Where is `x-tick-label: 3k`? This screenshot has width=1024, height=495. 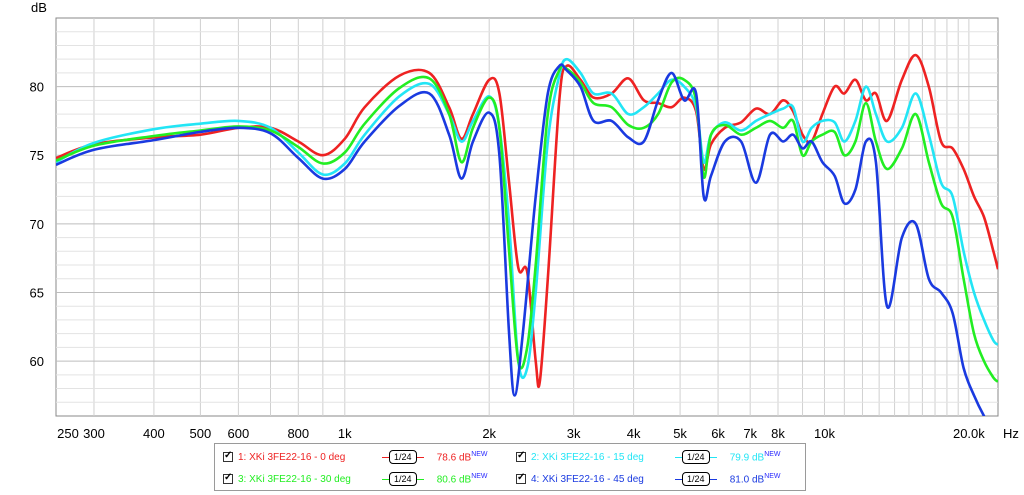
x-tick-label: 3k is located at coordinates (574, 433).